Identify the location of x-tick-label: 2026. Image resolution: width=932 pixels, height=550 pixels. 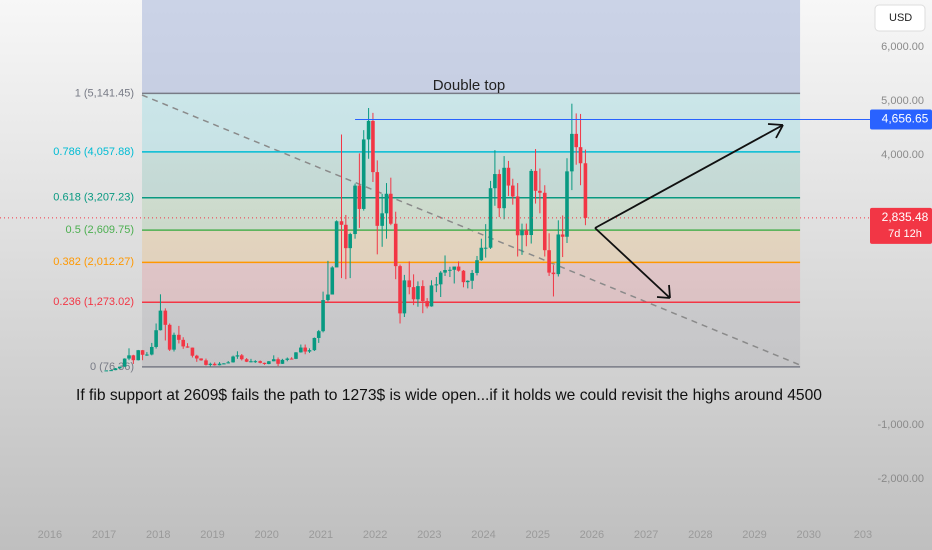
(592, 535).